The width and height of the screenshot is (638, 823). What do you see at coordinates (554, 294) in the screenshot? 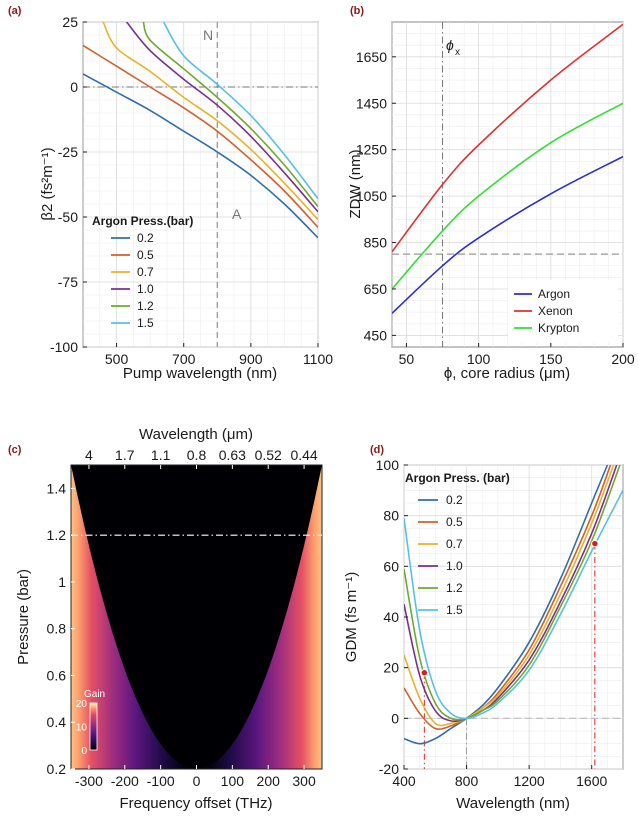
I see `legend-label-Argon: Argon` at bounding box center [554, 294].